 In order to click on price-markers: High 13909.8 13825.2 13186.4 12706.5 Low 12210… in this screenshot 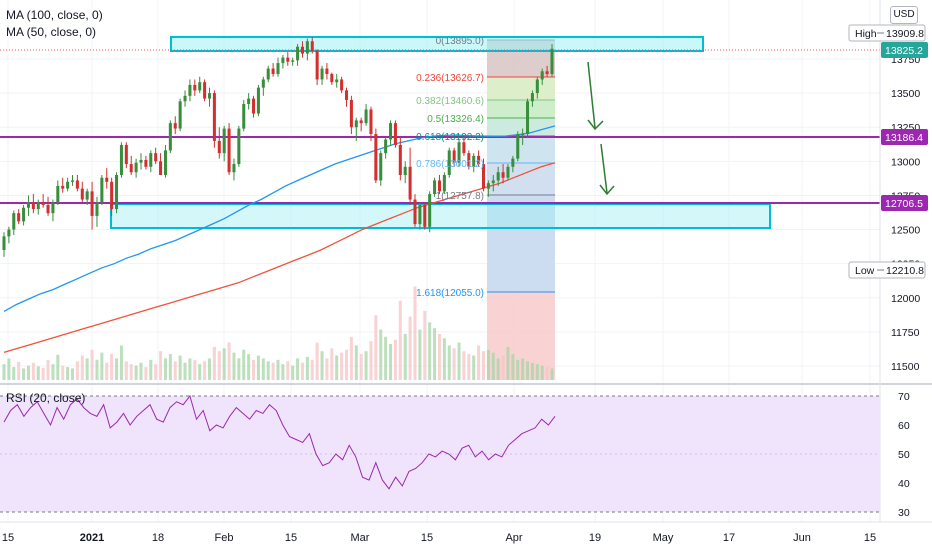, I will do `click(888, 151)`.